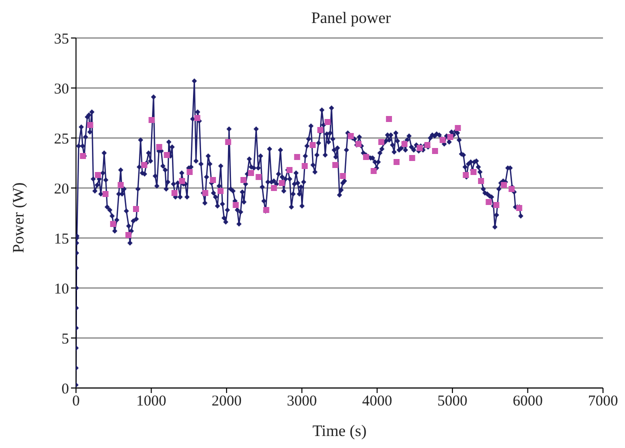 This screenshot has height=448, width=625. Describe the element at coordinates (301, 402) in the screenshot. I see `x-tick-label: 3000` at that location.